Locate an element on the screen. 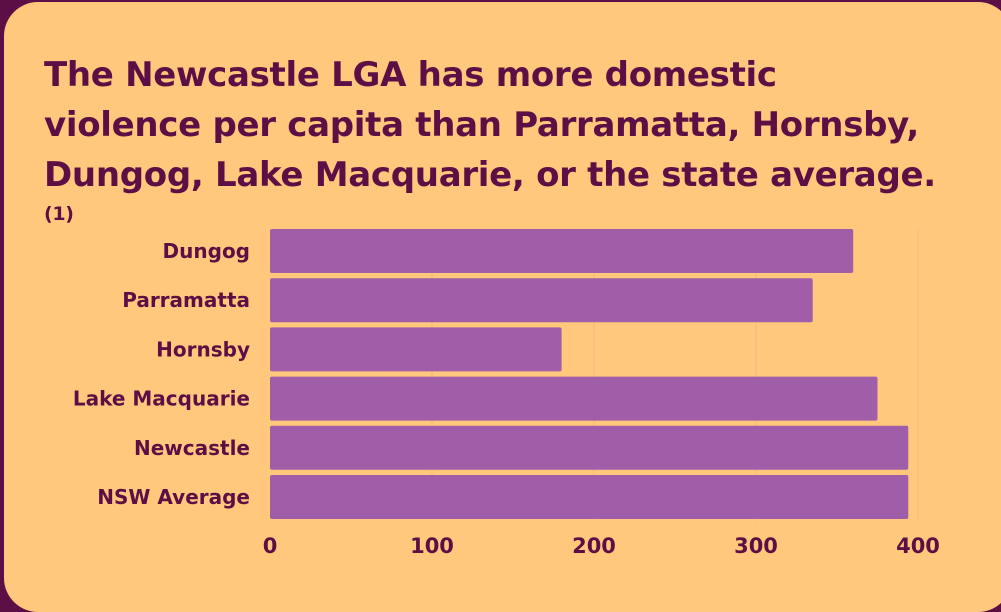 This screenshot has width=1001, height=612. x-tick-label: 100 is located at coordinates (432, 546).